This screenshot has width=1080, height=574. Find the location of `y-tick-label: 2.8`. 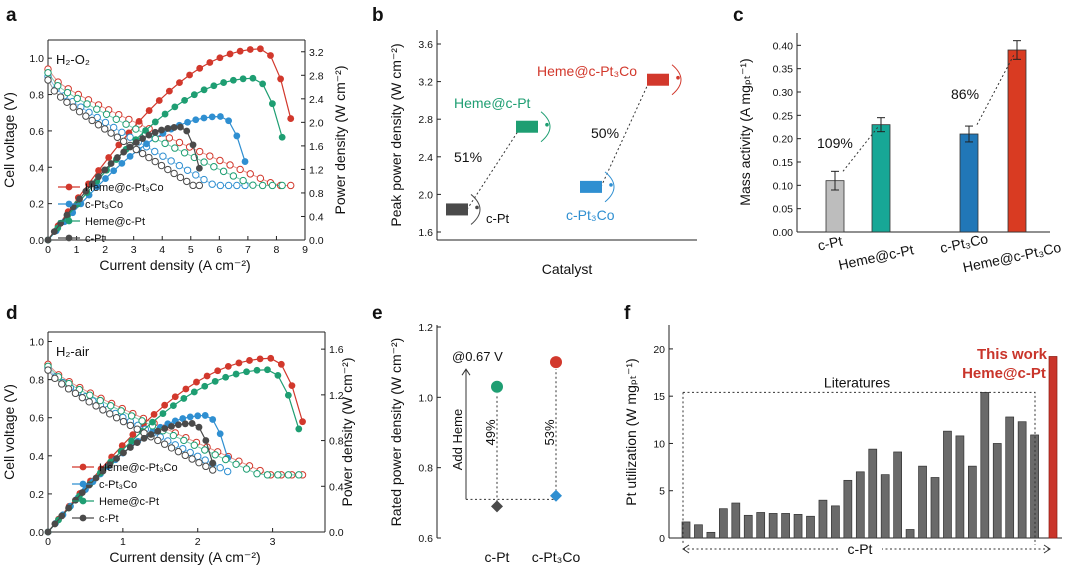

y-tick-label: 2.8 is located at coordinates (425, 120).